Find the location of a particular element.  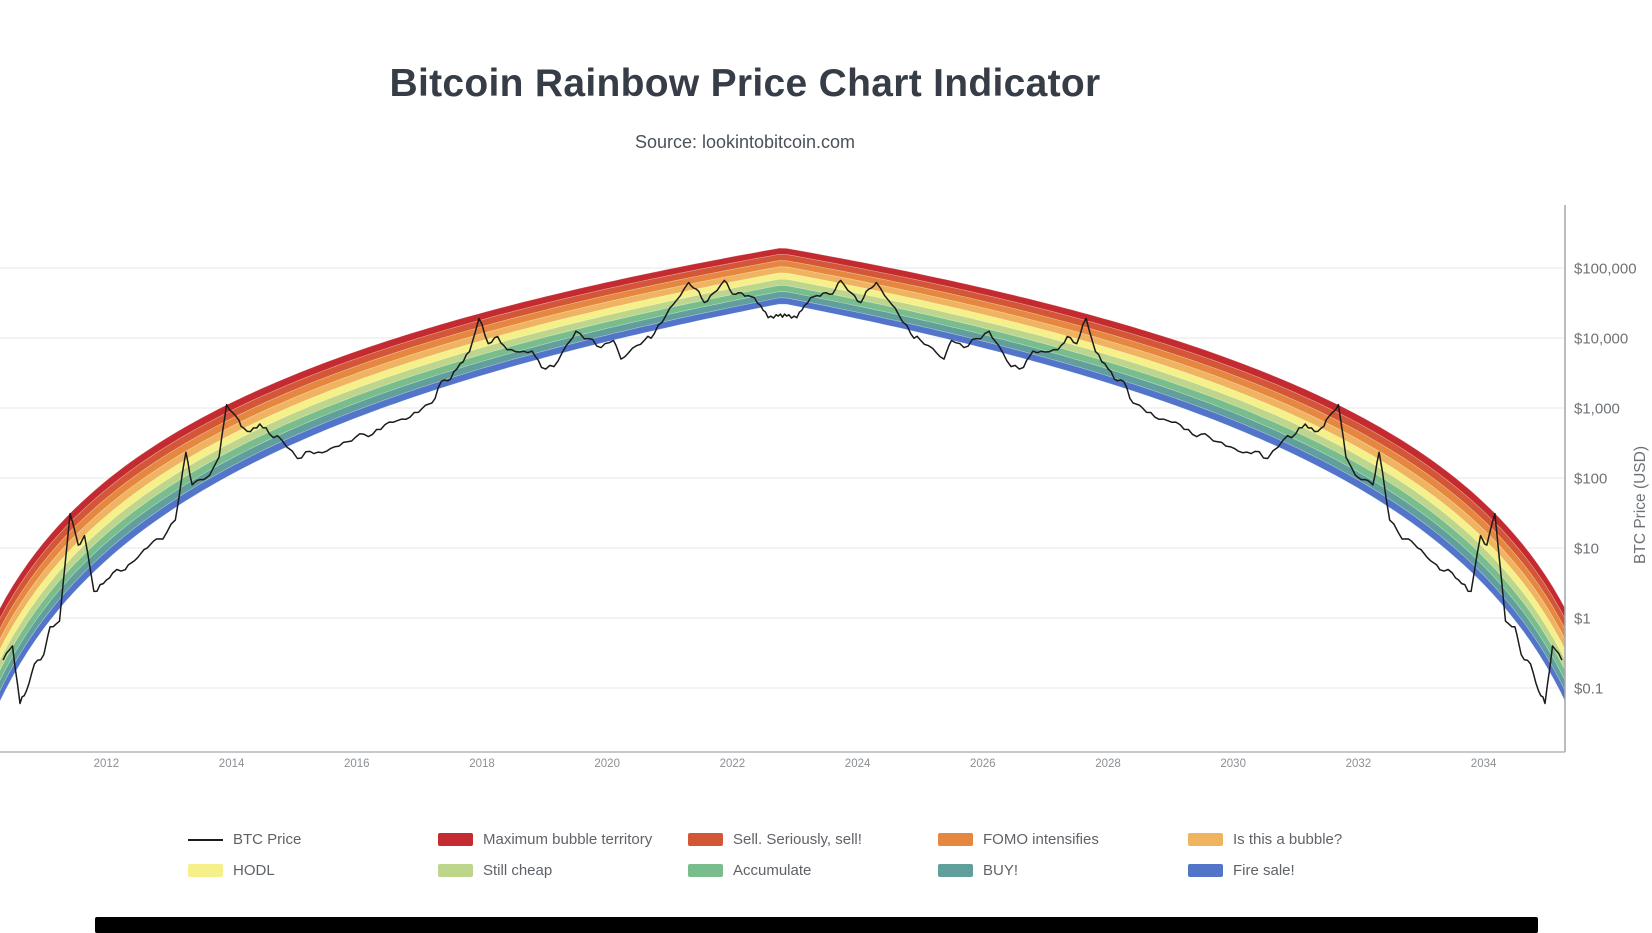

x-tick-label: 2024 is located at coordinates (858, 764).